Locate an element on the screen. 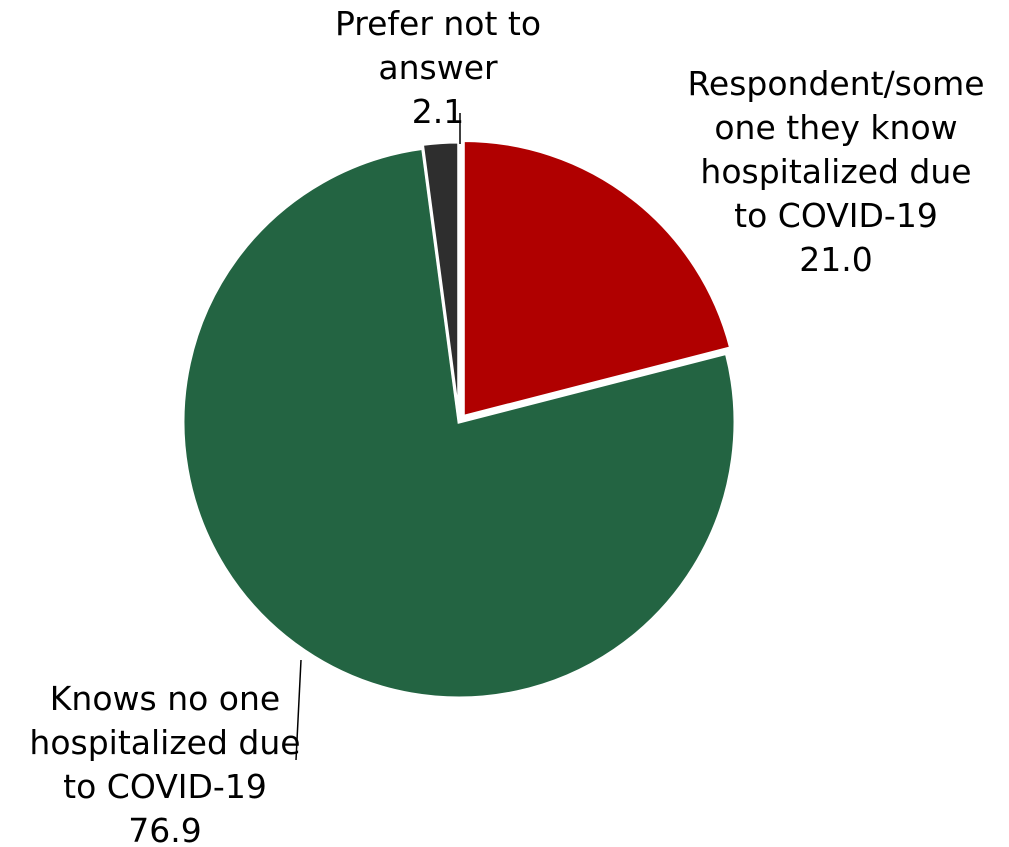  slice-label-3: Prefer not to answer 2.1 is located at coordinates (438, 67).